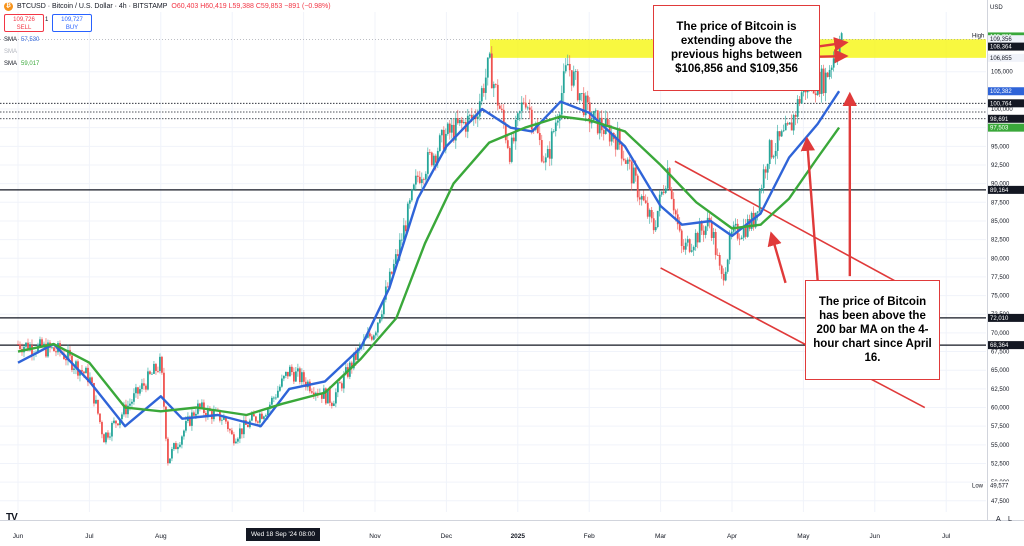  I want to click on crosshair-time-label: Wed 18 Sep '24 08:00, so click(283, 534).